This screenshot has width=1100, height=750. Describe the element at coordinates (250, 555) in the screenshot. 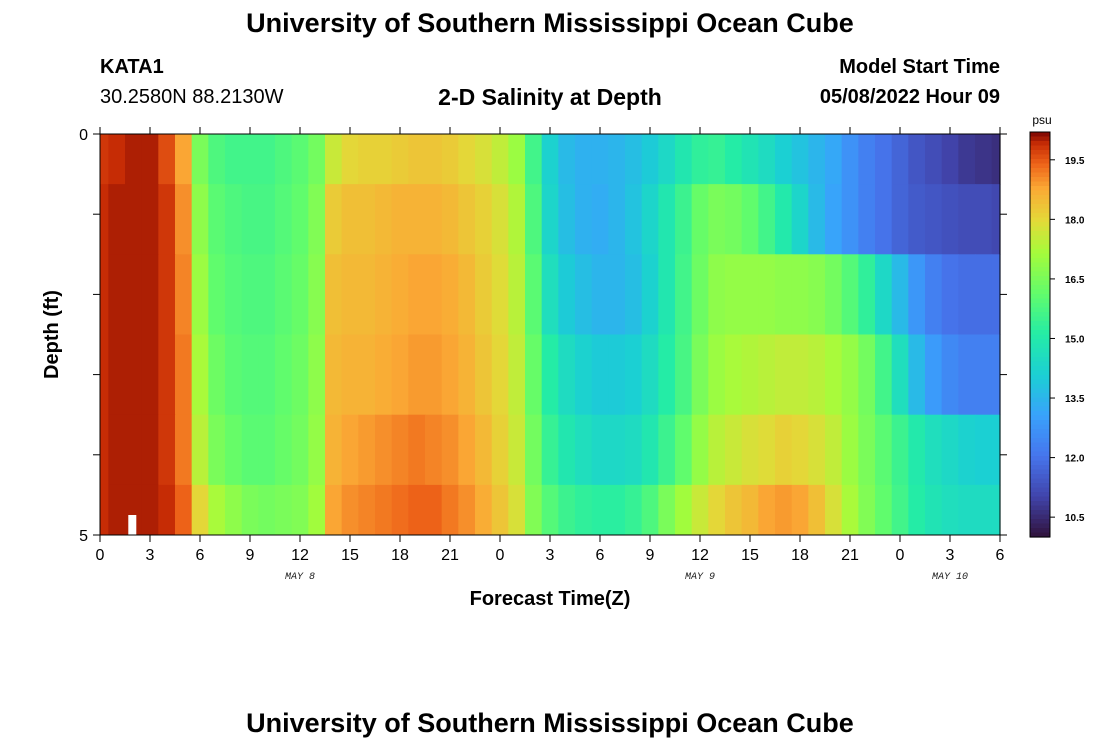

I see `x-tick-label: 9` at that location.